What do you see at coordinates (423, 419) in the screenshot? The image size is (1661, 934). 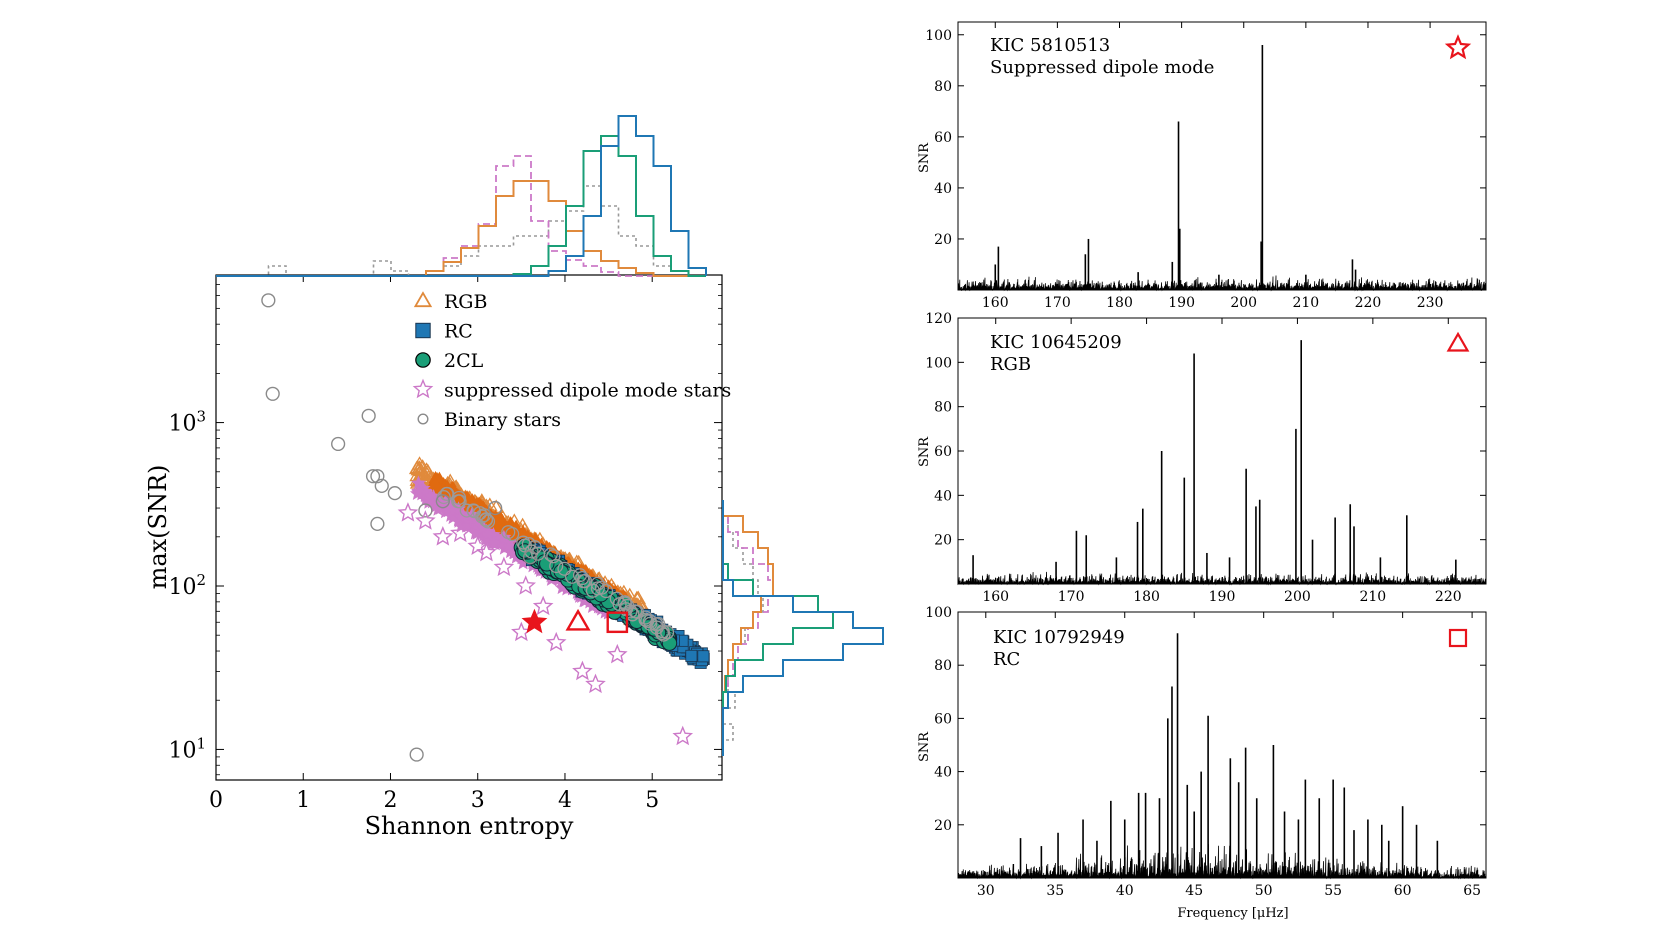 I see `legend-marker-circle-open` at bounding box center [423, 419].